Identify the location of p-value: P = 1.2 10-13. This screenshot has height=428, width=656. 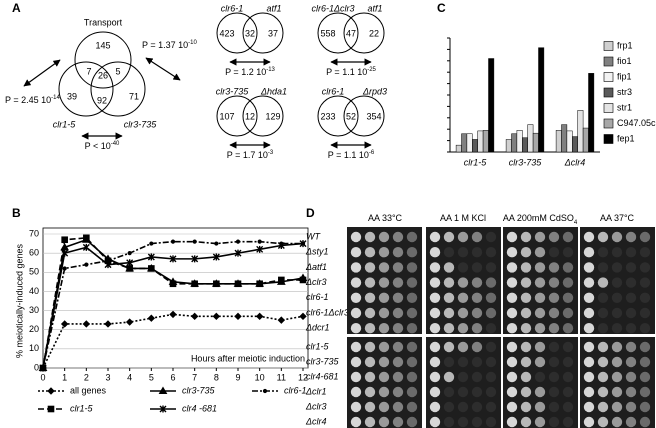
(250, 72).